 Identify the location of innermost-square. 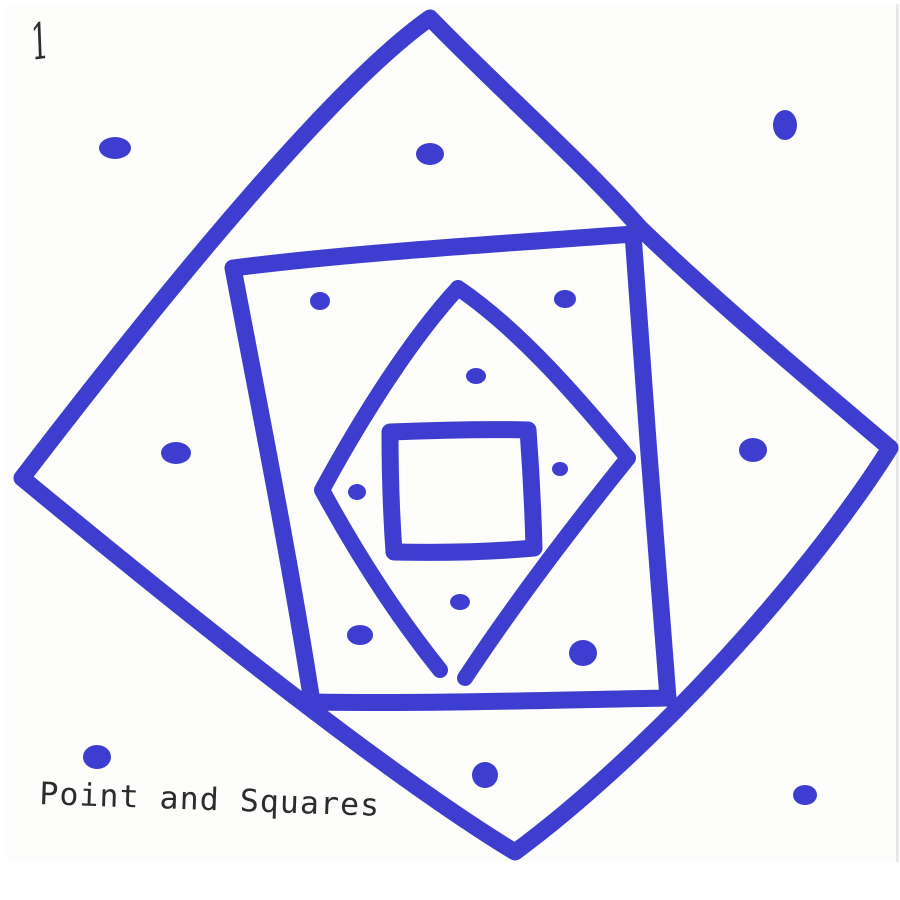
(462, 491).